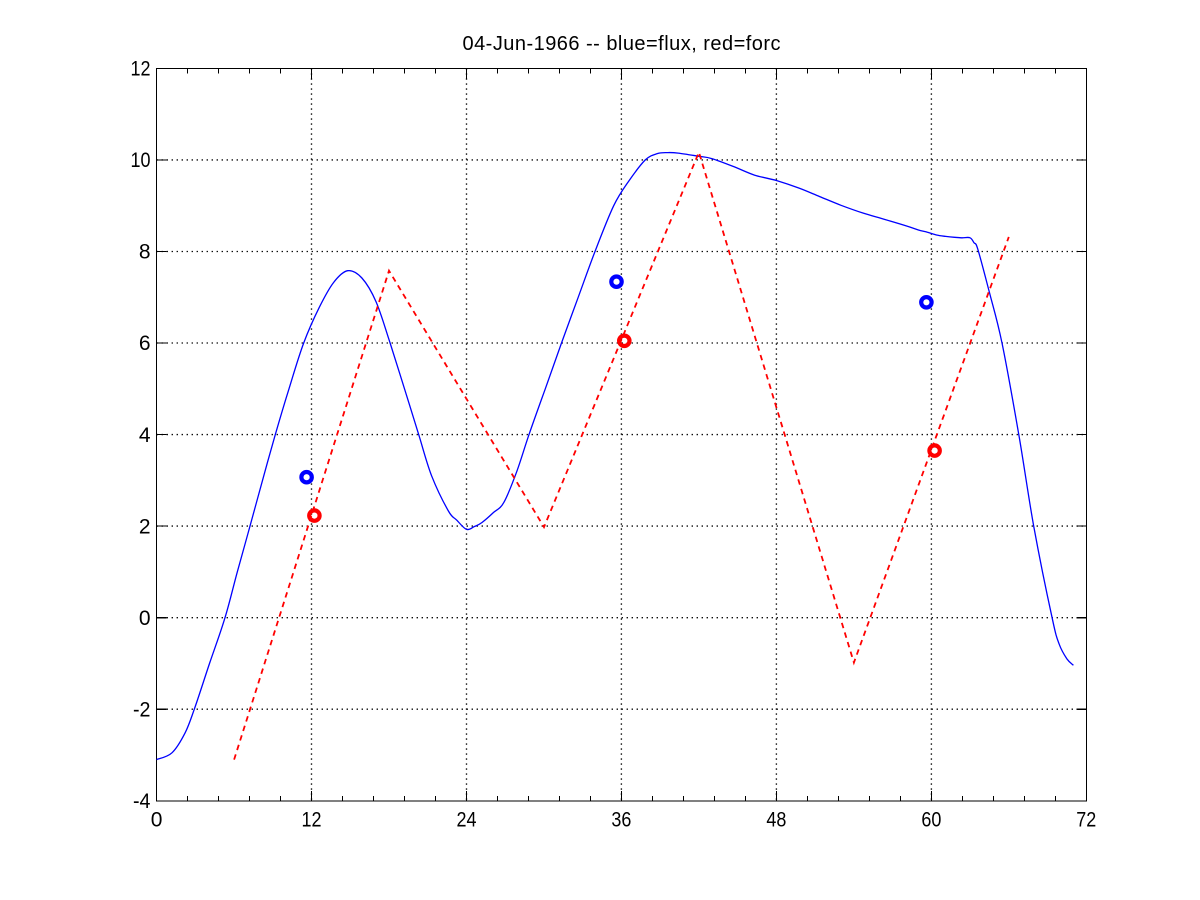 This screenshot has height=900, width=1200. Describe the element at coordinates (622, 44) in the screenshot. I see `svg-text:04-Jun-1966 -- blue=flux, red=: 04-Jun-1966 -- blue=flux, red=forc` at that location.